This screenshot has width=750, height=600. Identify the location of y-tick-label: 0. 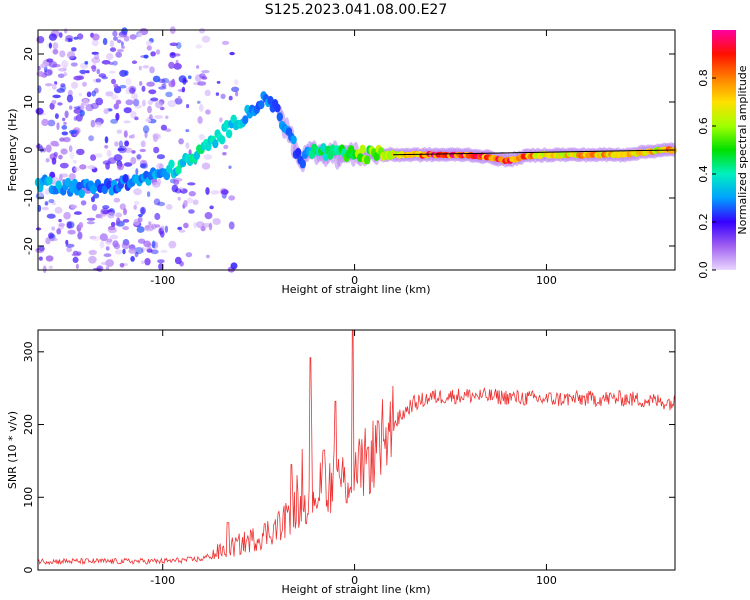
(28, 570).